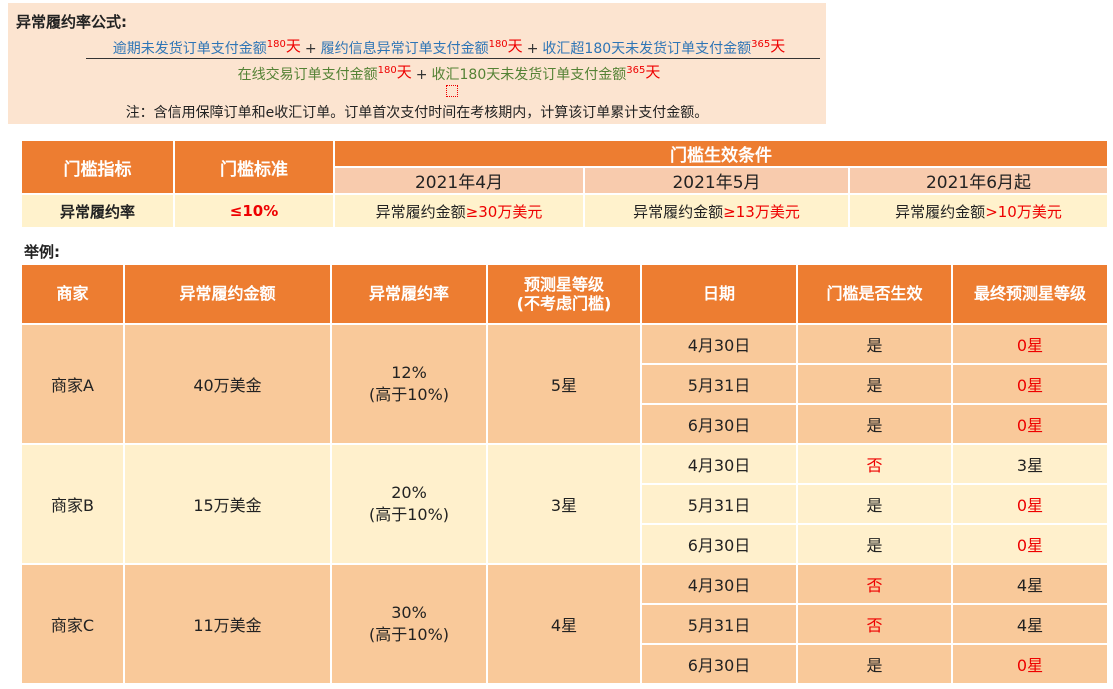  I want to click on predicted-star: 5星, so click(564, 384).